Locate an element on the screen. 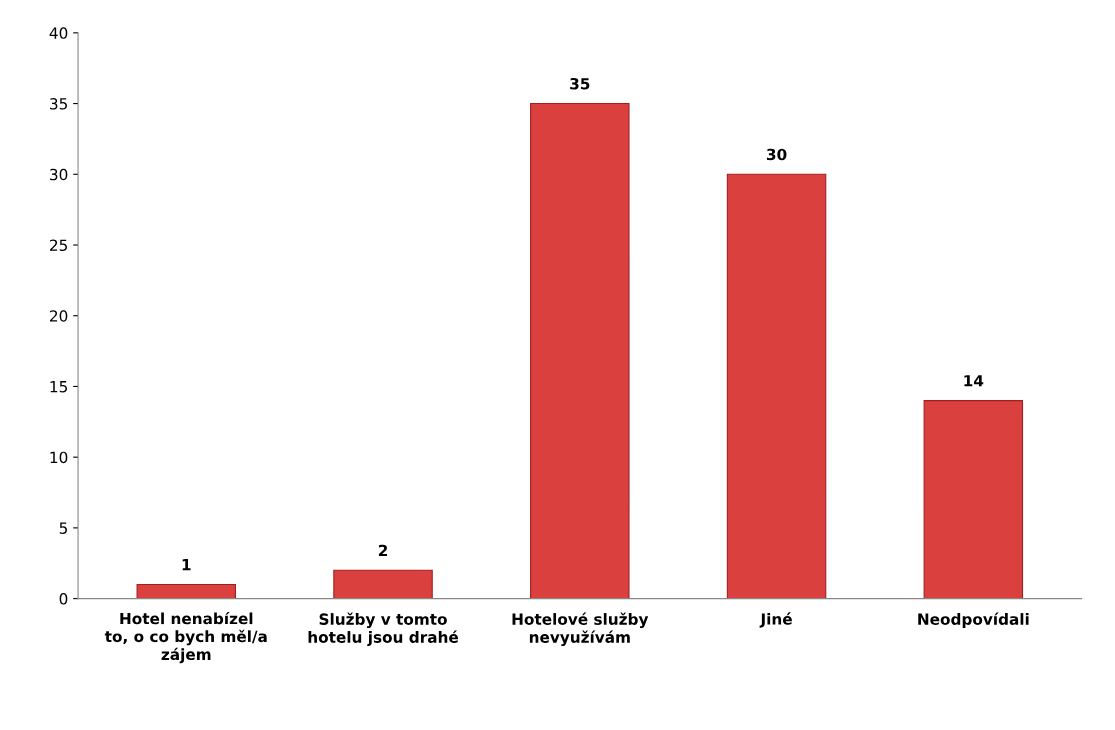 Image resolution: width=1115 pixels, height=730 pixels. y-tick-label: 15 is located at coordinates (58, 387).